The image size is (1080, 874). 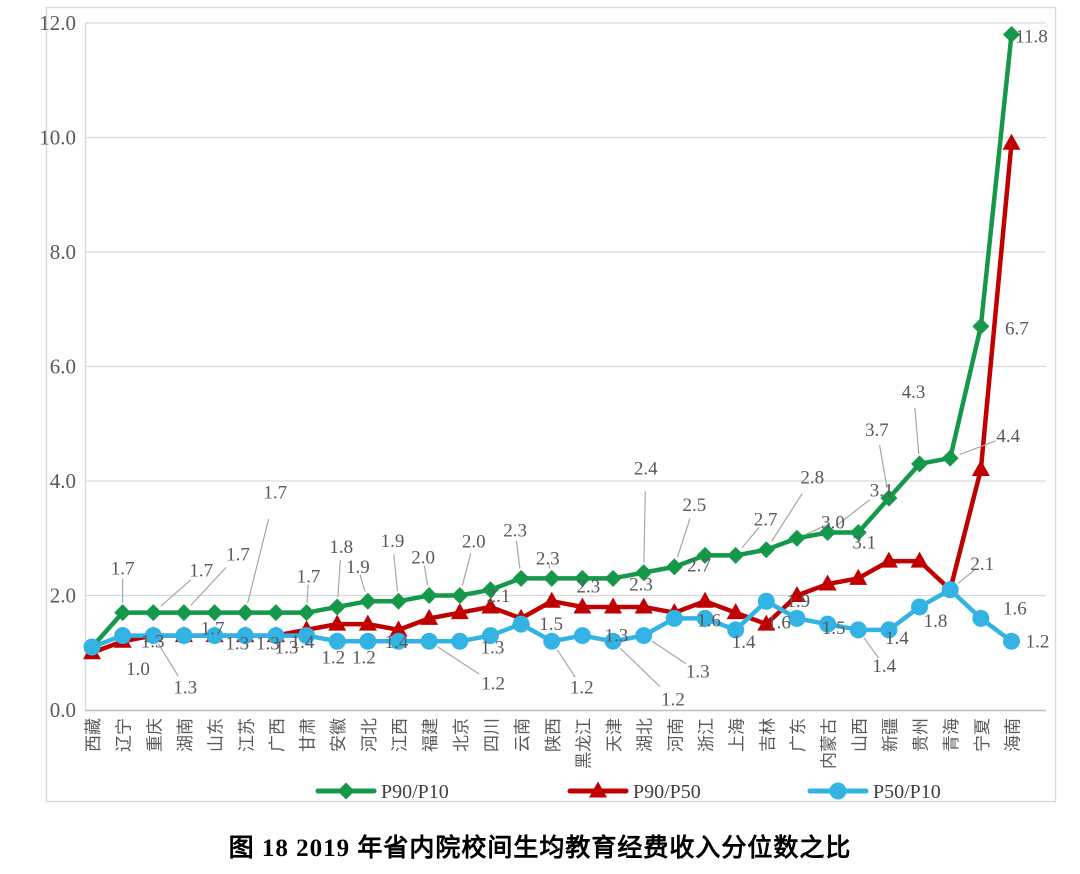 What do you see at coordinates (382, 792) in the screenshot?
I see `legend-item-p90-p10: P90/P10` at bounding box center [382, 792].